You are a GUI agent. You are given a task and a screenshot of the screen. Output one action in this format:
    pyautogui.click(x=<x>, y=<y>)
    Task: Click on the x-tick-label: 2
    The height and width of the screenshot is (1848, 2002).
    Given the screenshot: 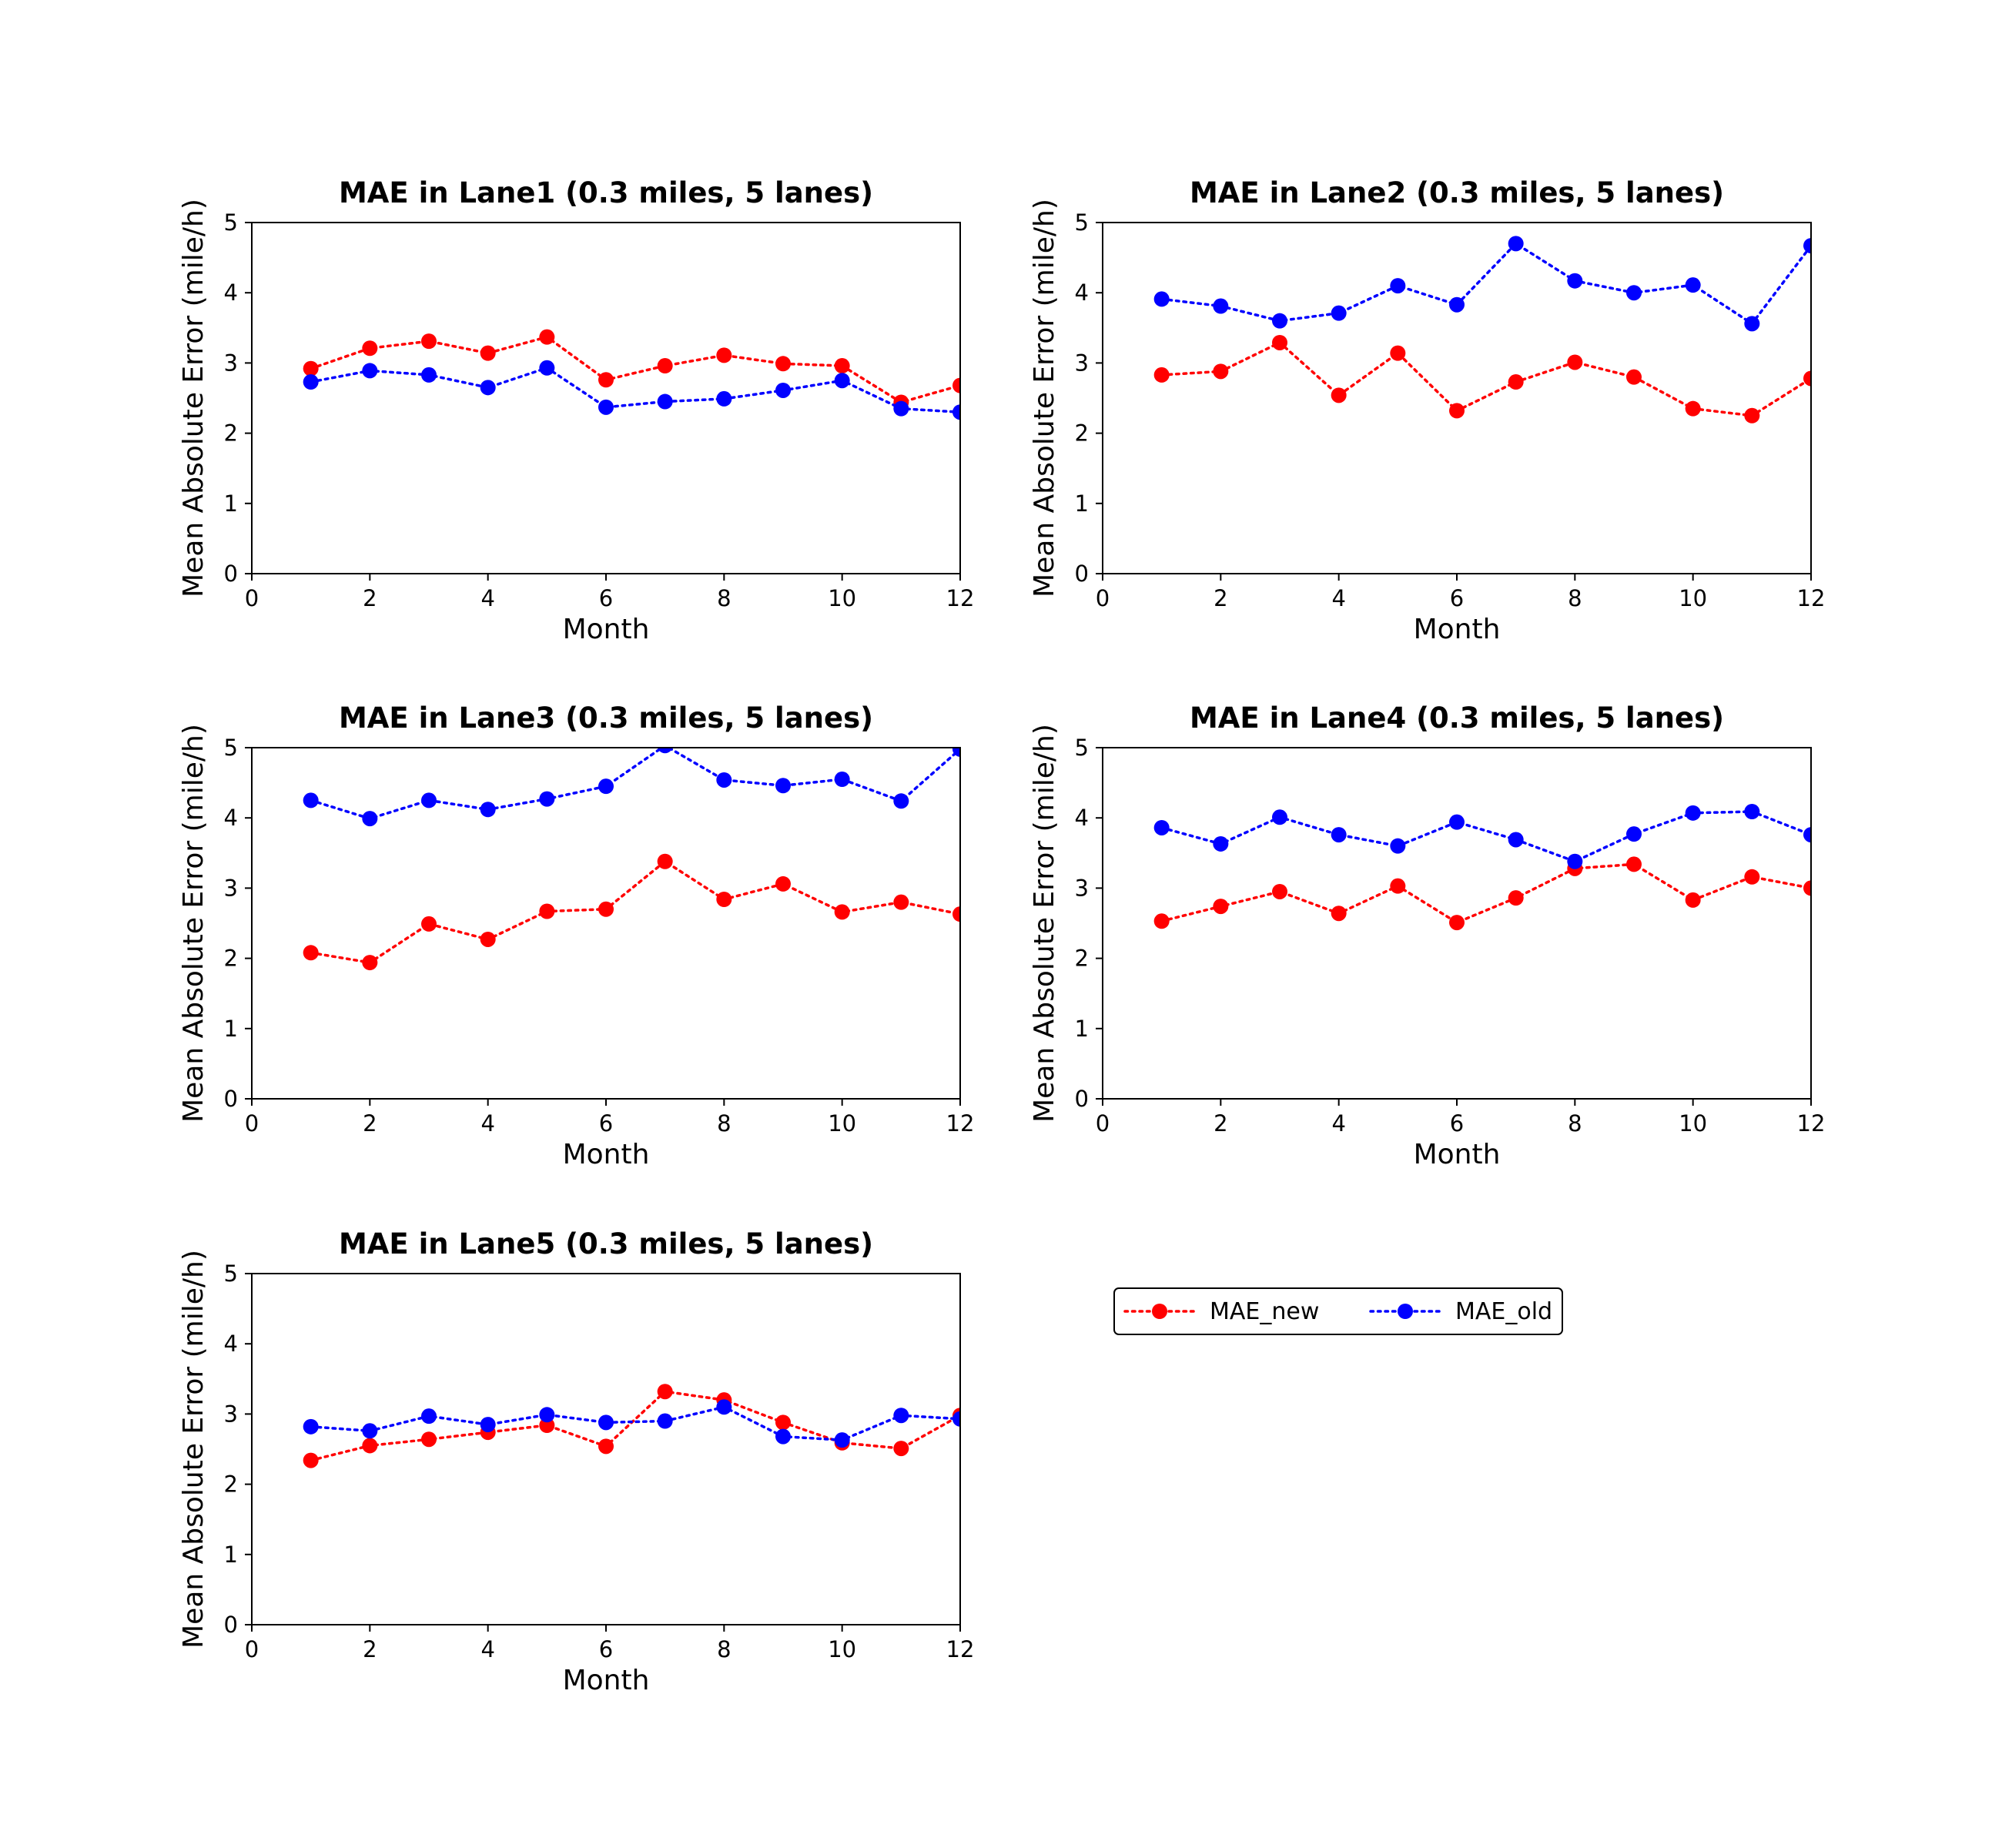 What is the action you would take?
    pyautogui.click(x=1220, y=598)
    